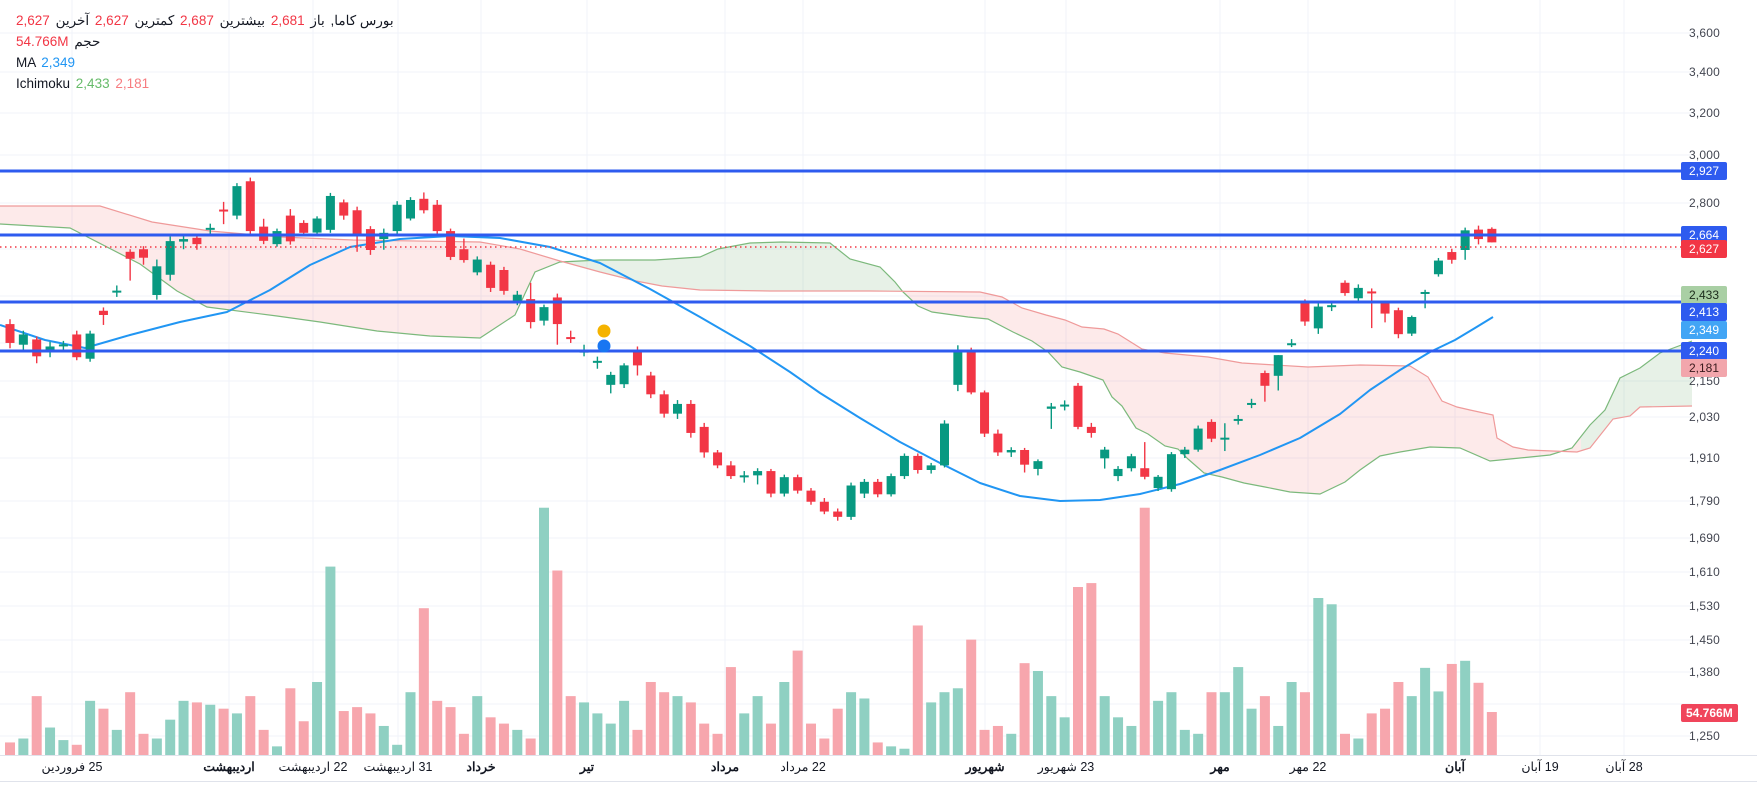 The width and height of the screenshot is (1757, 790). I want to click on event-marker-dot, so click(604, 331).